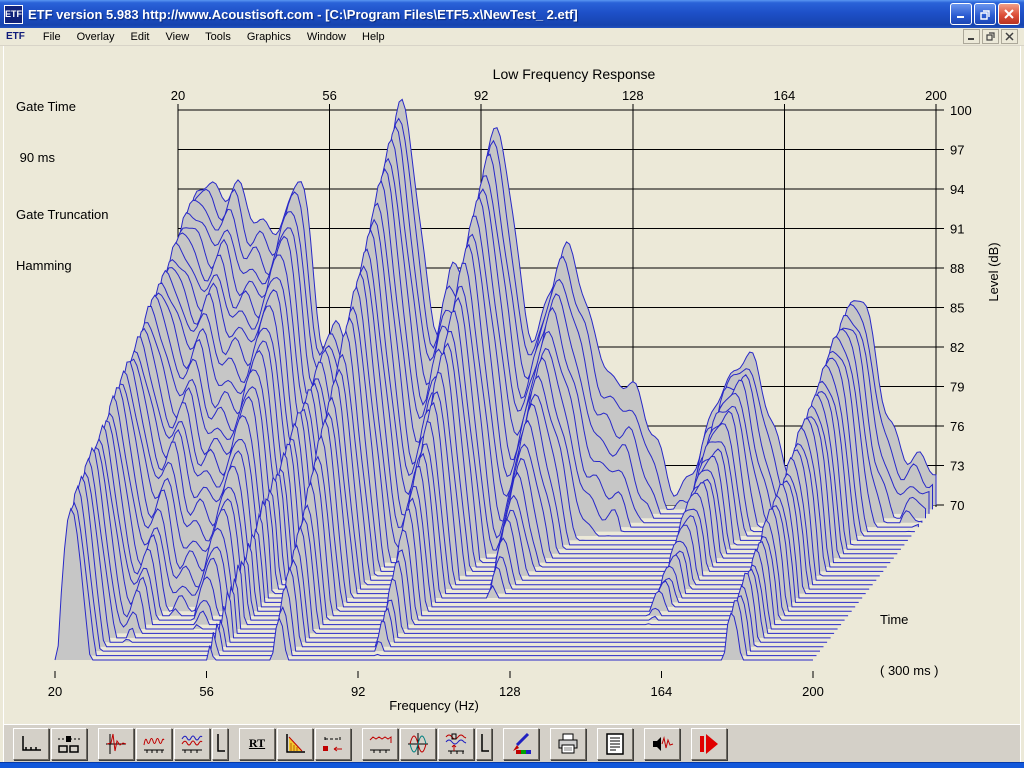 This screenshot has height=768, width=1024. Describe the element at coordinates (434, 705) in the screenshot. I see `x-axis-title: Frequency (Hz)` at that location.